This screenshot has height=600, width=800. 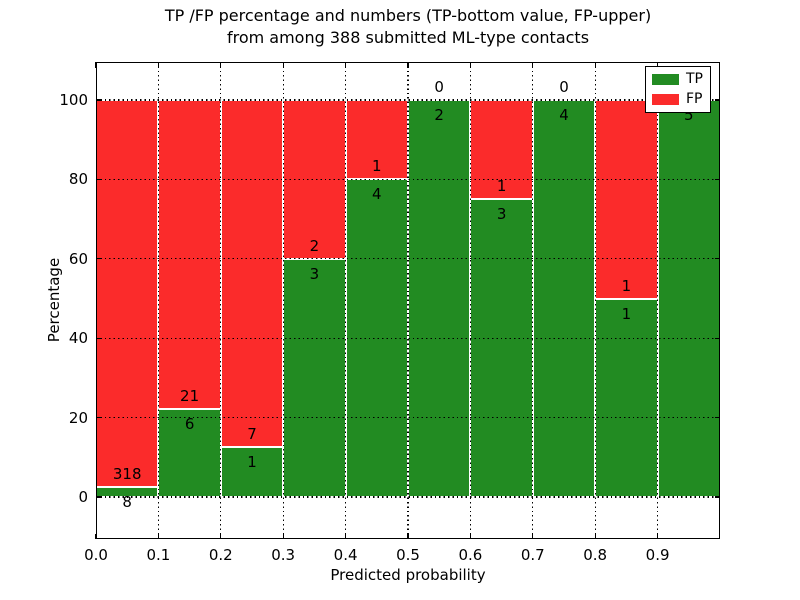 I want to click on y-tick-label: 20, so click(x=78, y=417).